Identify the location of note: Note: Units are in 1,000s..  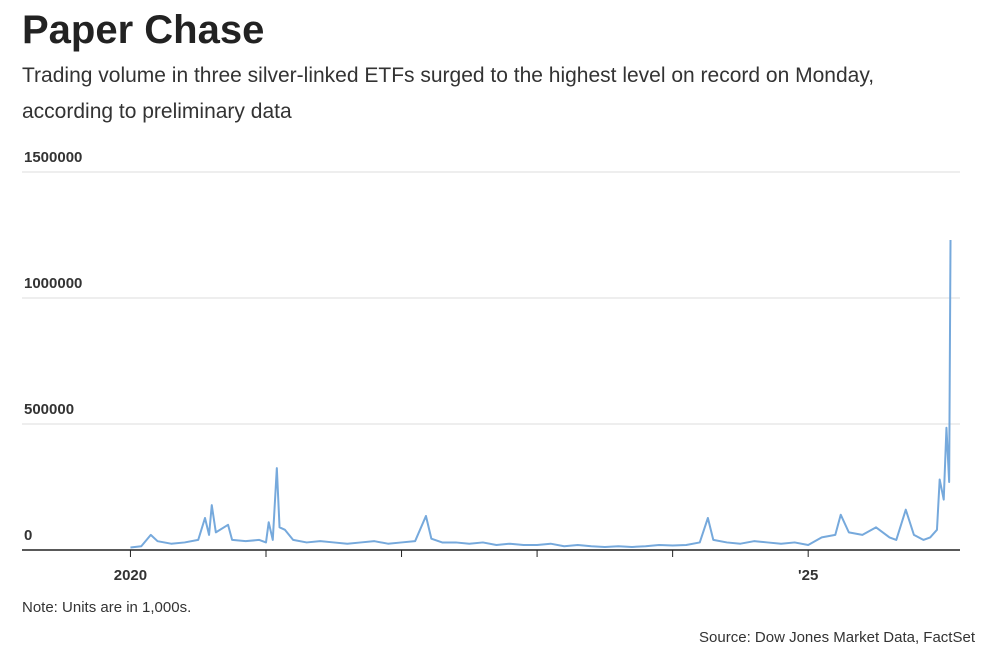
(106, 607).